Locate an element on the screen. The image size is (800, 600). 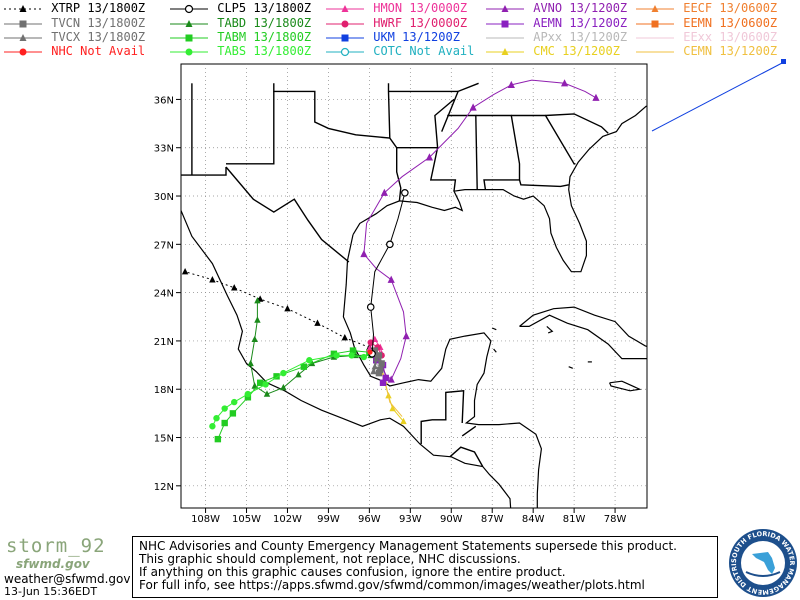
legend-label: CMC 13/1200Z is located at coordinates (573, 51).